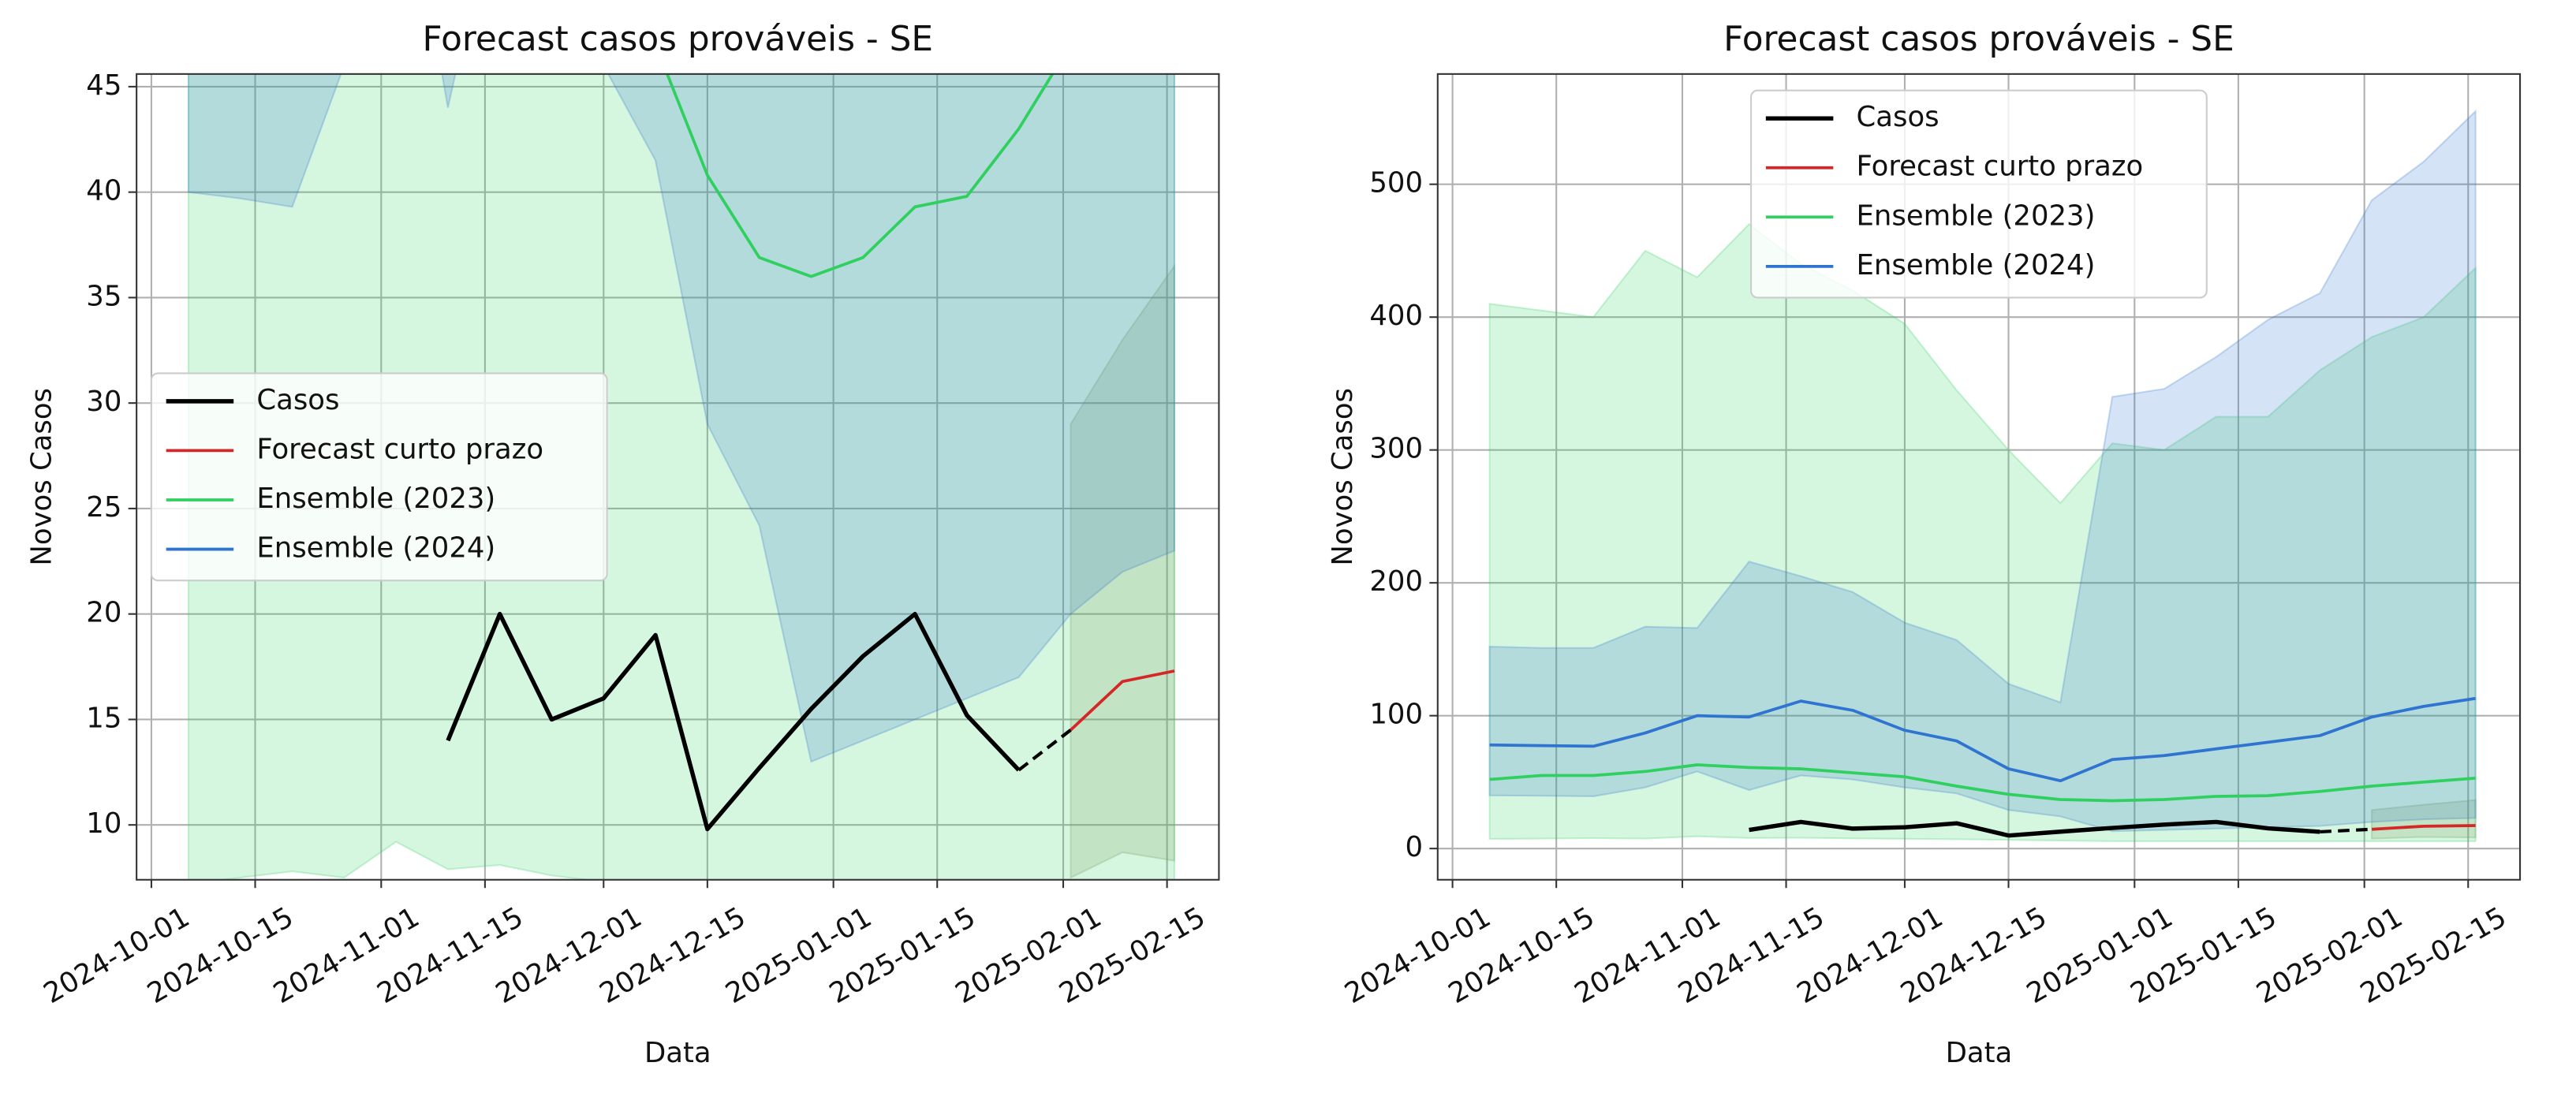 The width and height of the screenshot is (2576, 1096). What do you see at coordinates (103, 191) in the screenshot?
I see `y-tick-label: 40` at bounding box center [103, 191].